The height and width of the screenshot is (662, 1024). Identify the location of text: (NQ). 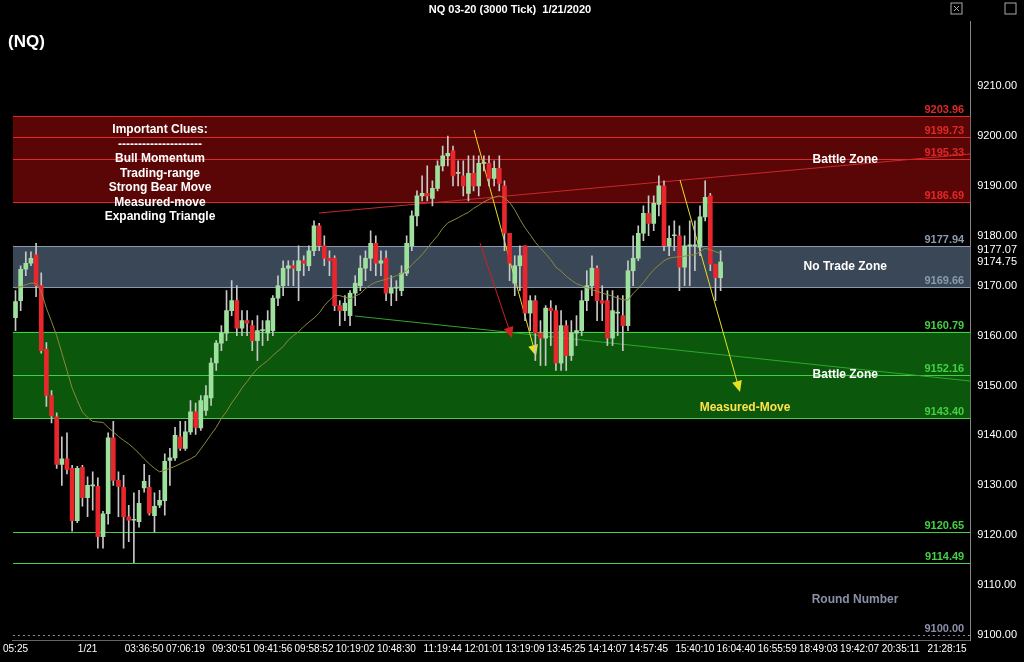
(26, 41).